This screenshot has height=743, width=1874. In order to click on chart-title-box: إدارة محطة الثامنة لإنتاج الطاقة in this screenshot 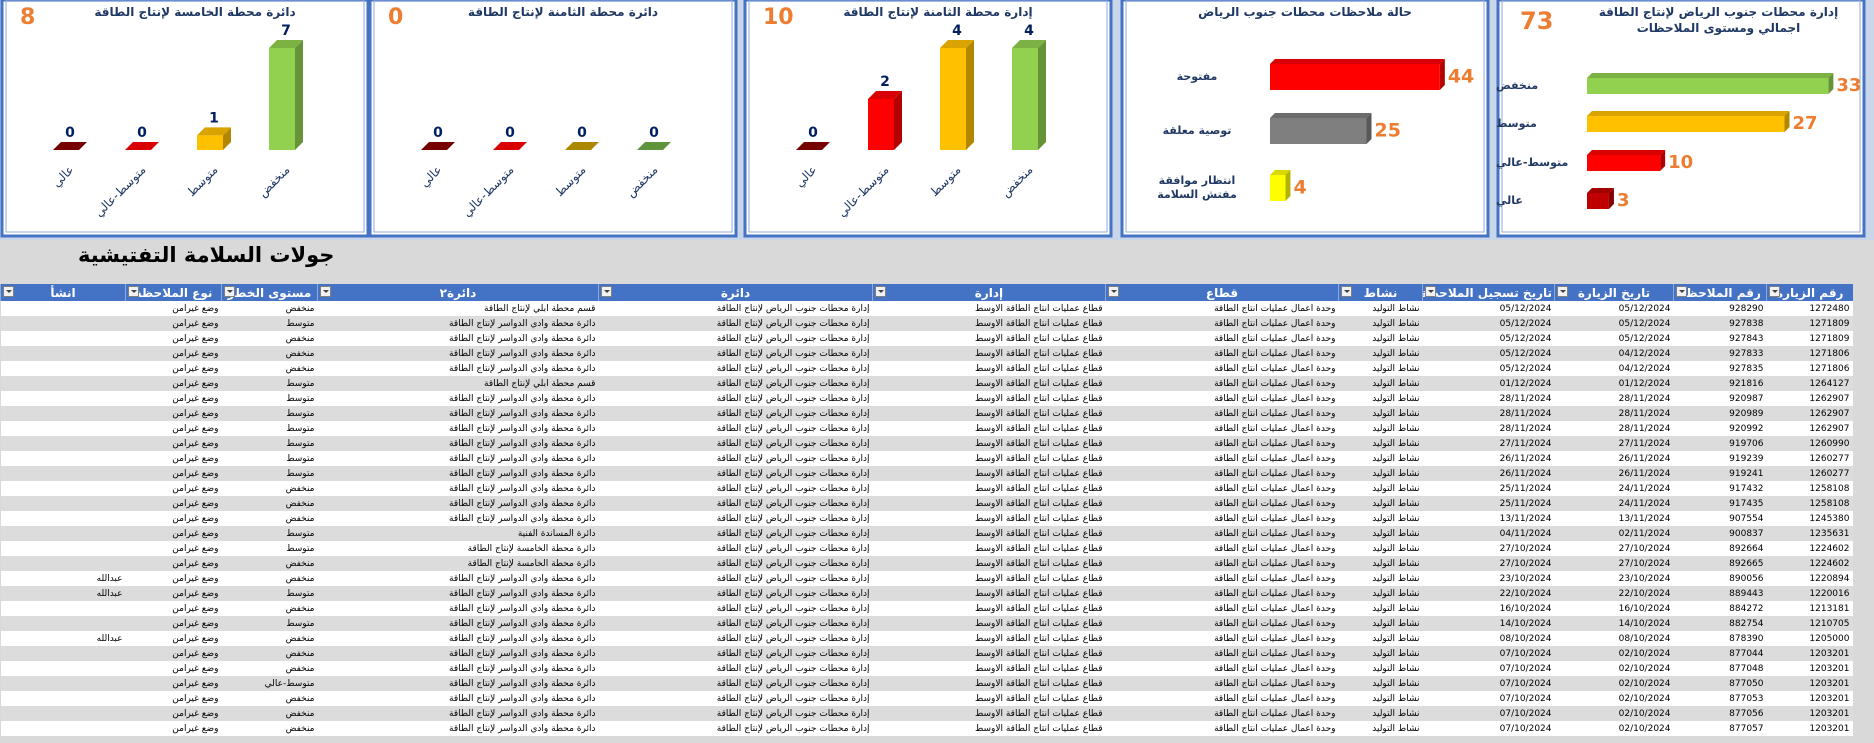, I will do `click(937, 12)`.